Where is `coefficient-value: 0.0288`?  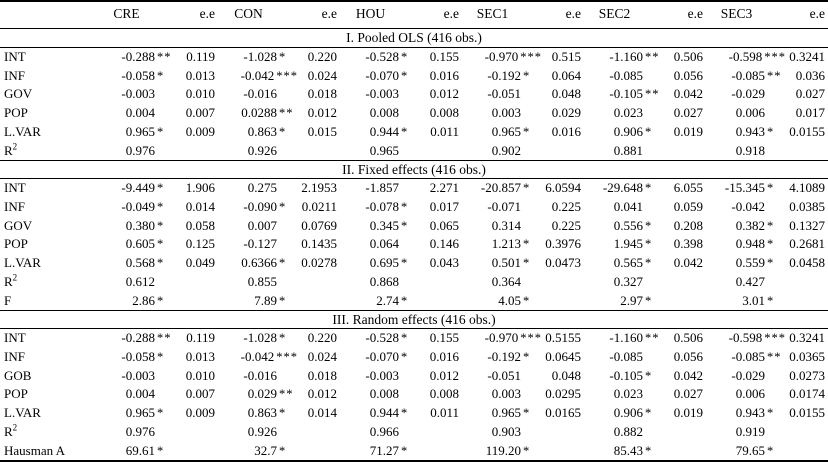 coefficient-value: 0.0288 is located at coordinates (259, 112).